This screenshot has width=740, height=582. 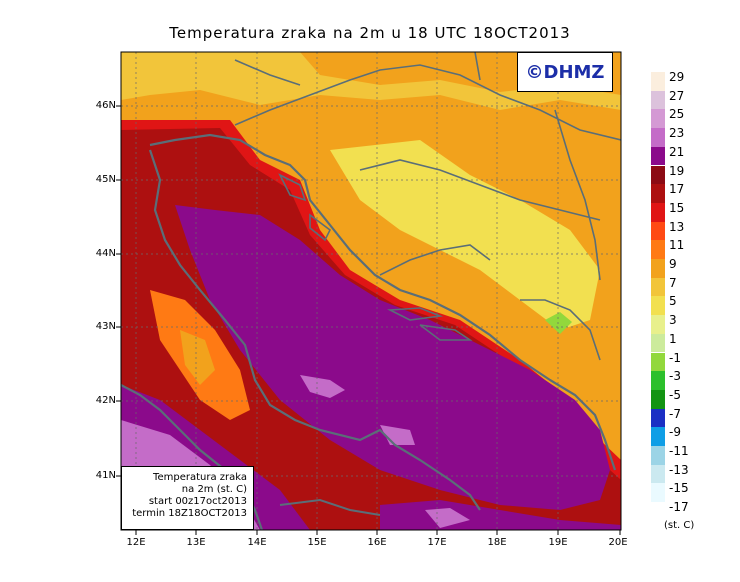 I want to click on legend-label: 7, so click(x=673, y=282).